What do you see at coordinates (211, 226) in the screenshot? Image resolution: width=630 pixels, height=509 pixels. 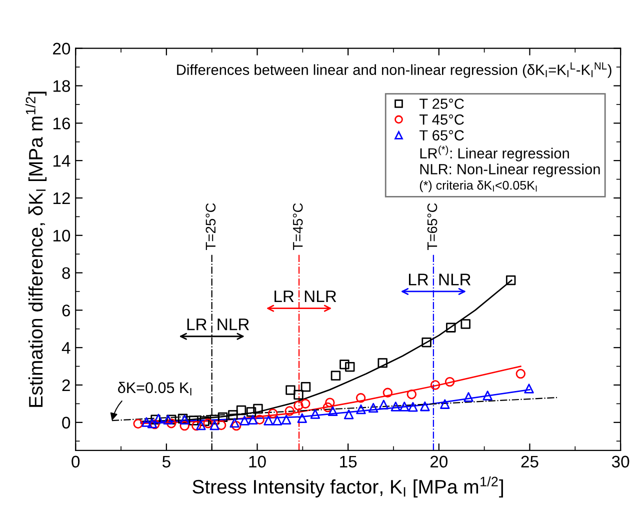 I see `annotation: T=25°C` at bounding box center [211, 226].